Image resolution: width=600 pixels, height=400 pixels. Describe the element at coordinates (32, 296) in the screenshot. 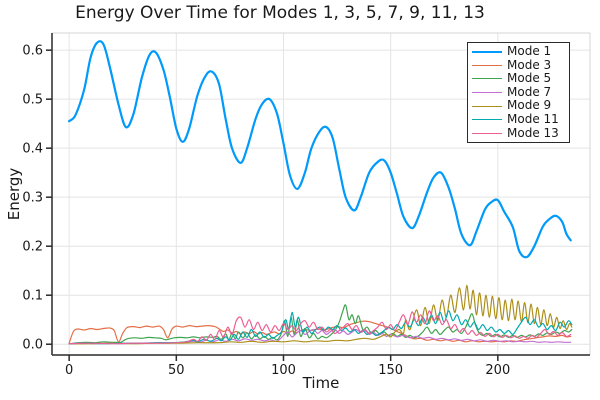

I see `y-tick-label: 0.1` at that location.